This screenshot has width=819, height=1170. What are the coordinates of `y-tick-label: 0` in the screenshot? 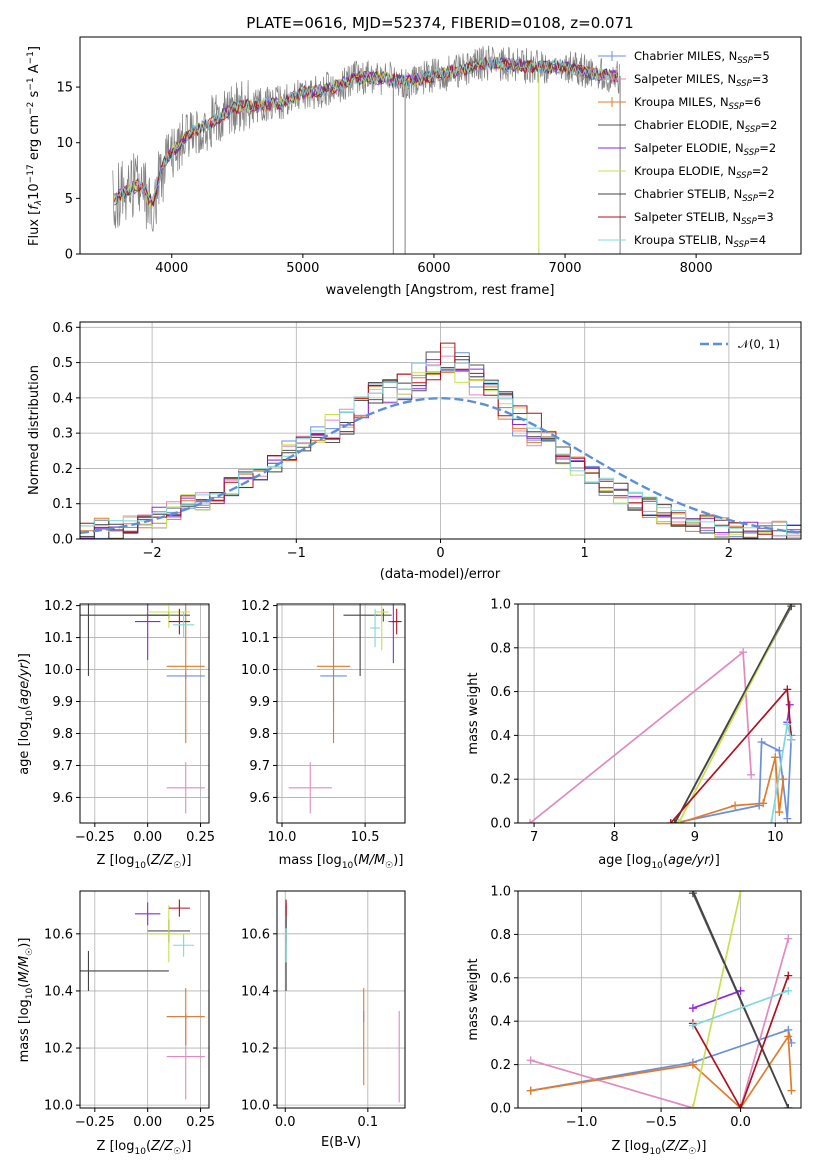 It's located at (69, 255).